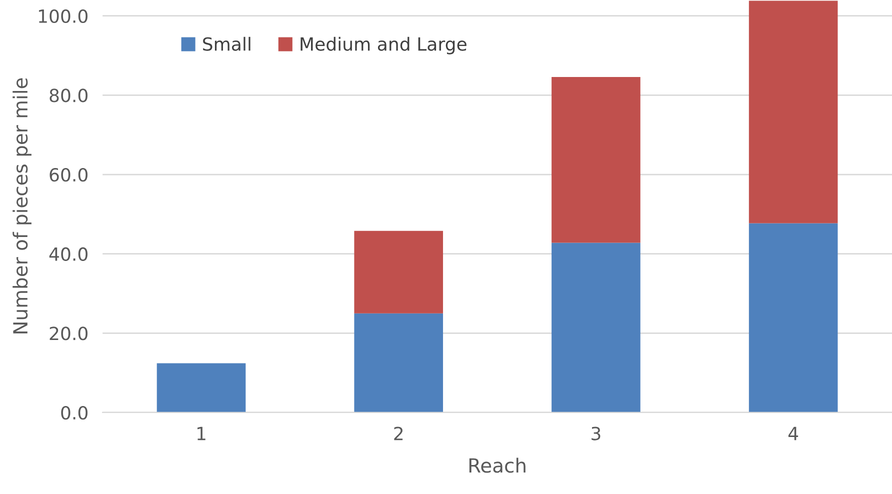 The width and height of the screenshot is (892, 494). What do you see at coordinates (22, 206) in the screenshot?
I see `y-axis-title: Number of pieces per mile` at bounding box center [22, 206].